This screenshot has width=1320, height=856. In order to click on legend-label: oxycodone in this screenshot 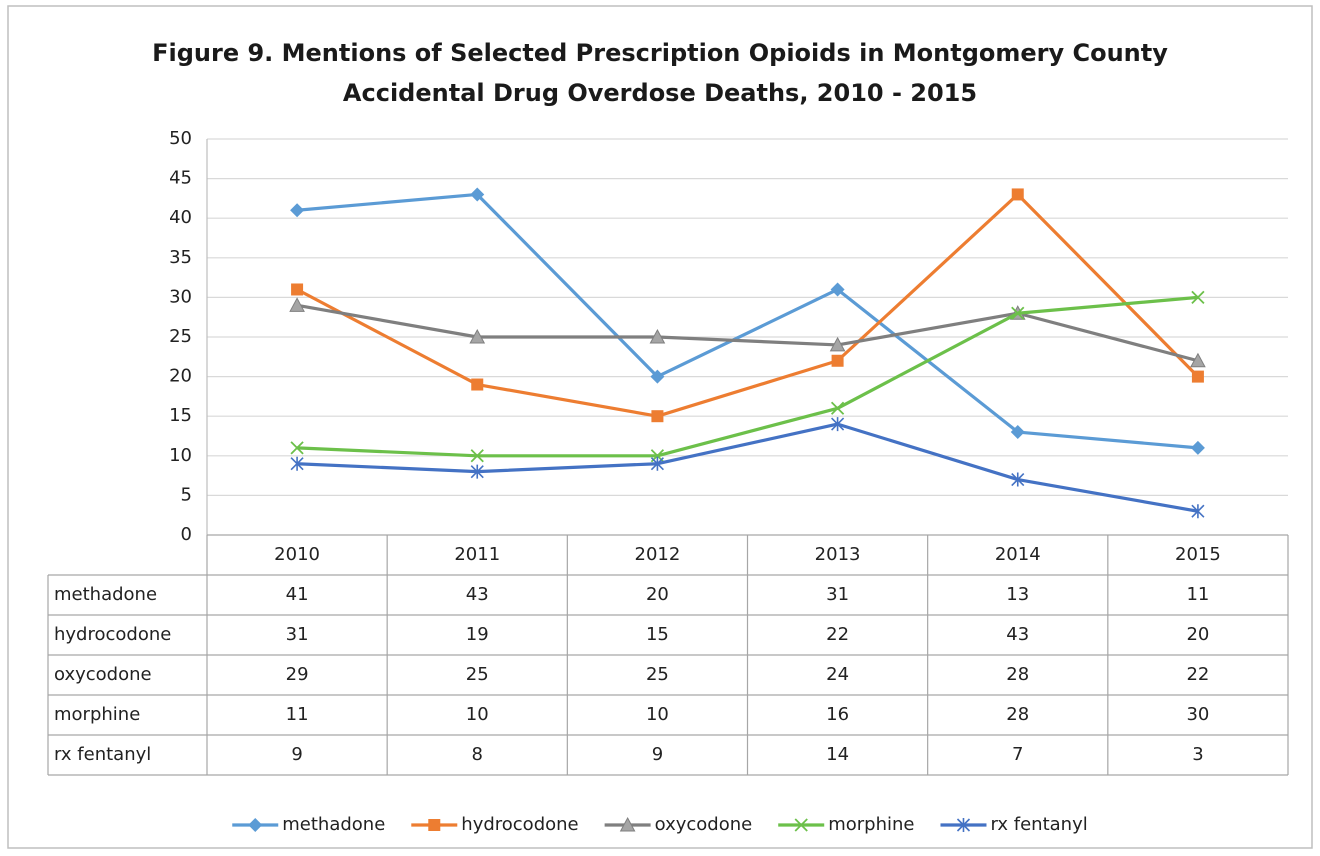, I will do `click(704, 824)`.